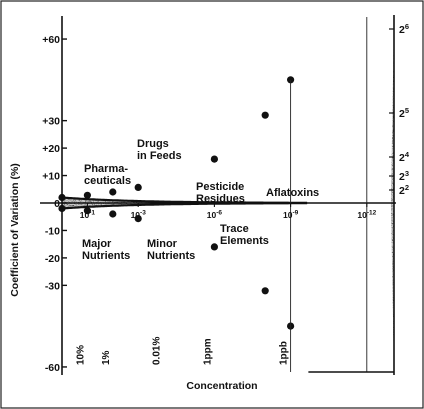 This screenshot has height=409, width=424. I want to click on y-tick-label-3: +10, so click(51, 177).